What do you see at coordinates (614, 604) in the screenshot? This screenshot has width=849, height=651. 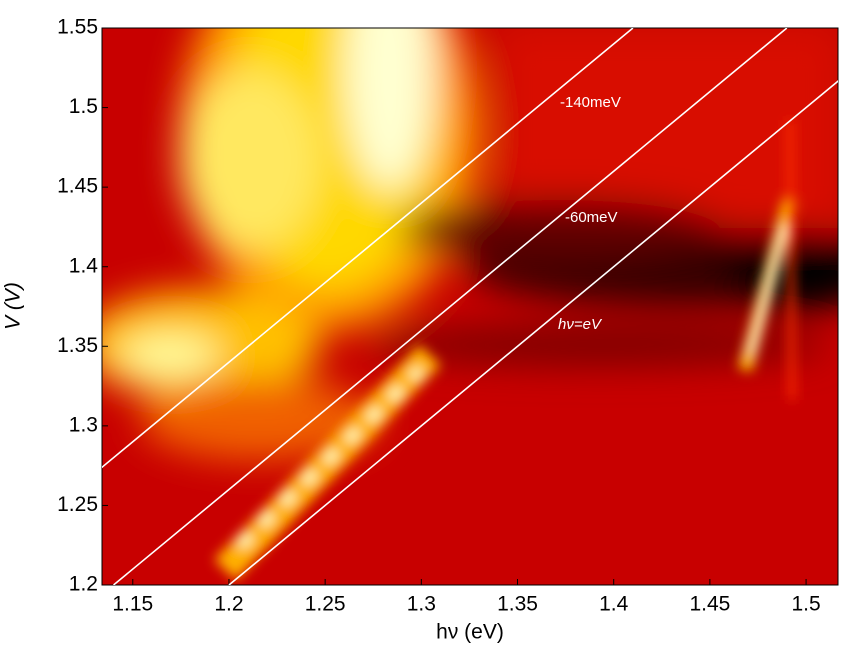 I see `x-tick-label: 1.4` at bounding box center [614, 604].